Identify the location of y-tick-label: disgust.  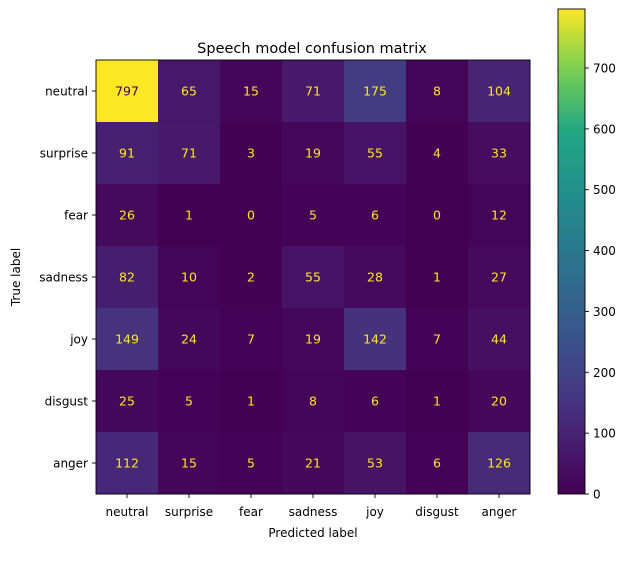
(67, 402).